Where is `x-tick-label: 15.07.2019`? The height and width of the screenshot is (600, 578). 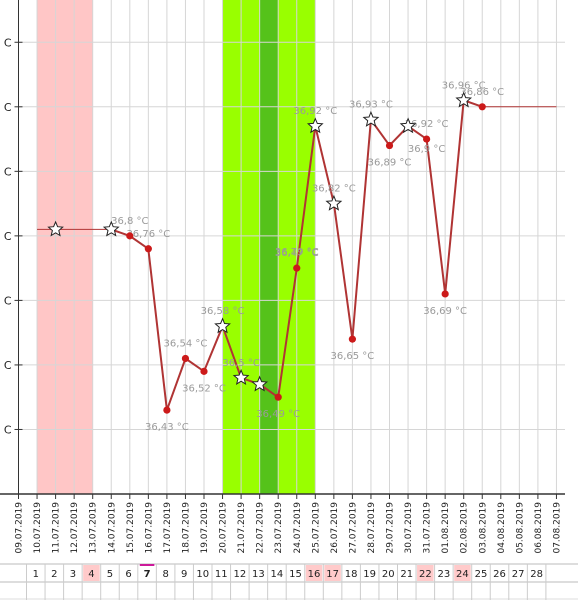
x-tick-label: 15.07.2019 is located at coordinates (131, 528).